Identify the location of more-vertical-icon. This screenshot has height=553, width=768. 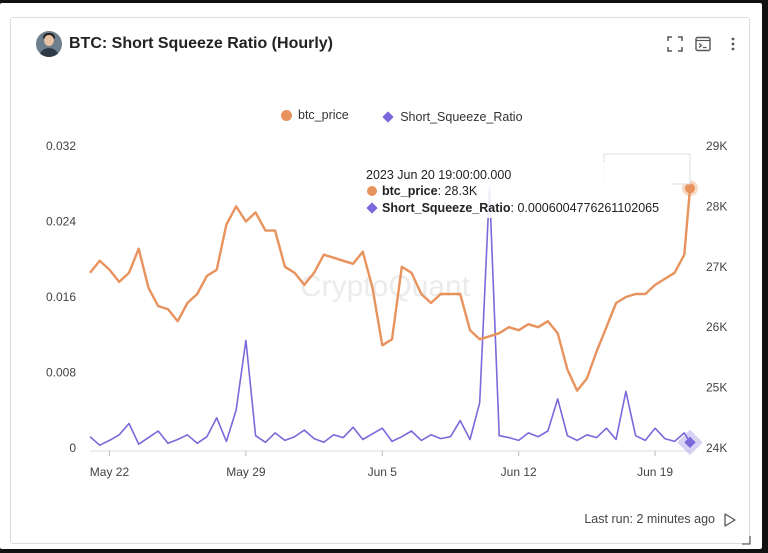
(733, 44).